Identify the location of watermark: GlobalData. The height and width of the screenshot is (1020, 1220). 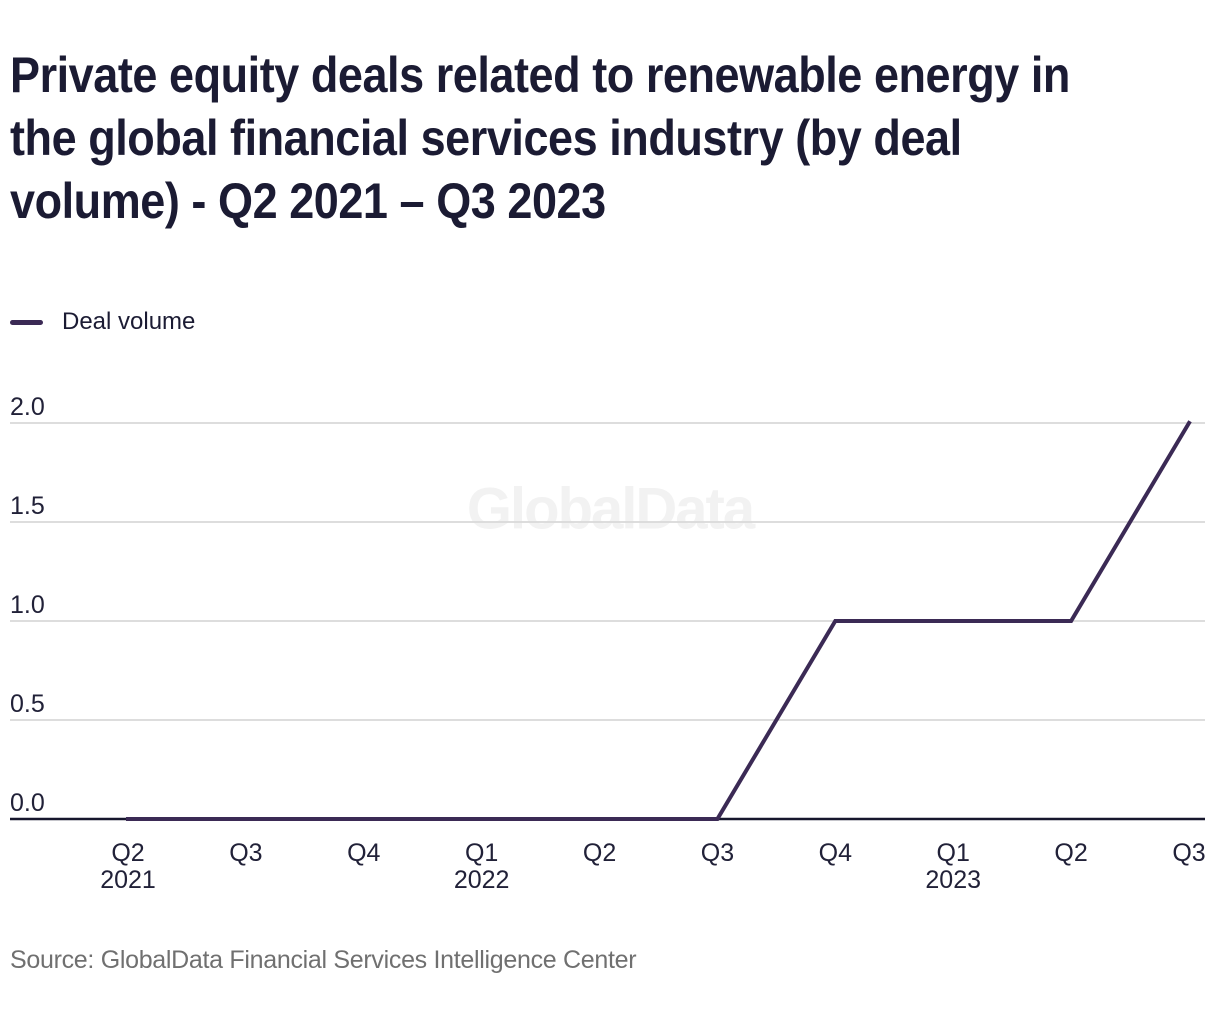
(611, 509).